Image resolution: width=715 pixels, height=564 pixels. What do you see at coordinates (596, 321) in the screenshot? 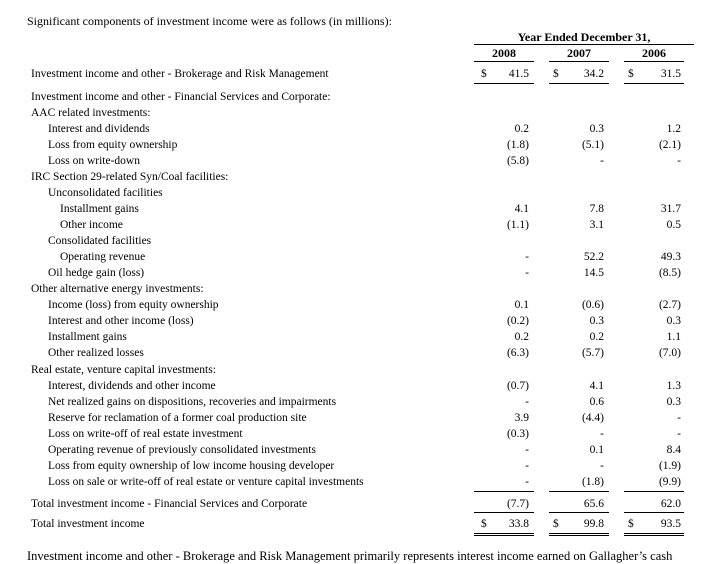
I see `row-value-2007: 0.3` at bounding box center [596, 321].